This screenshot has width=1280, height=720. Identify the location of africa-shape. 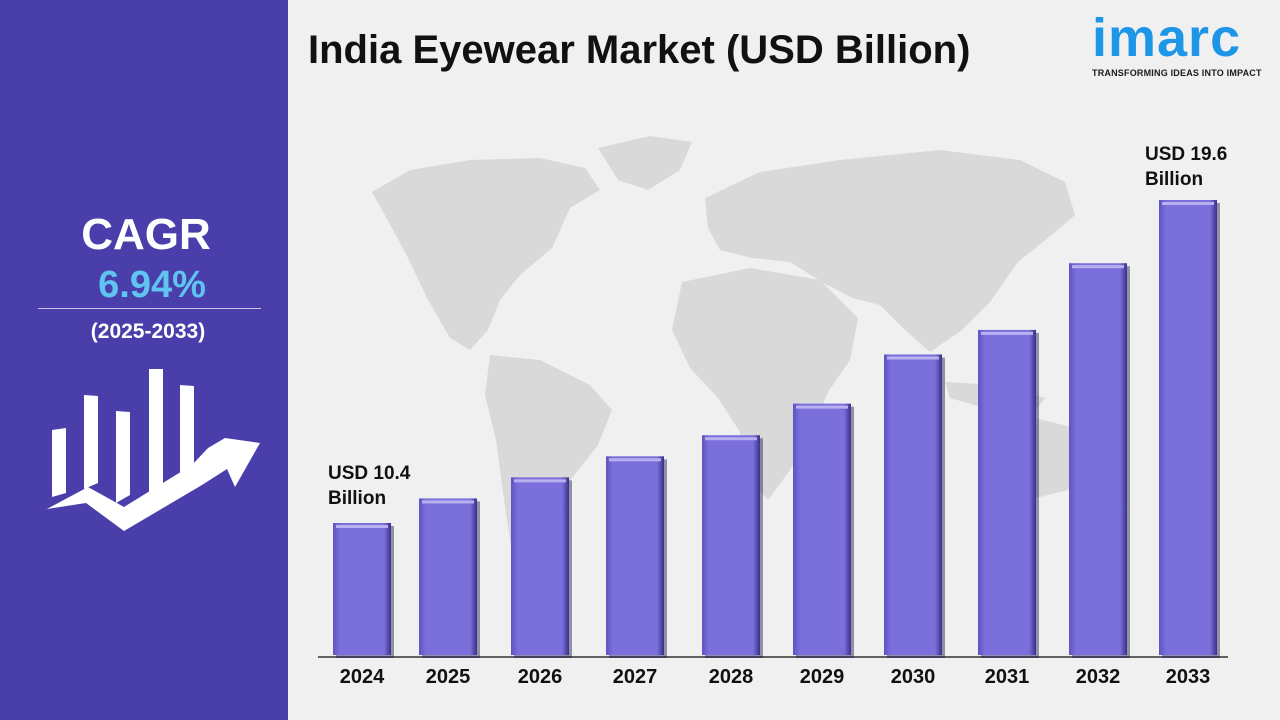
(765, 384).